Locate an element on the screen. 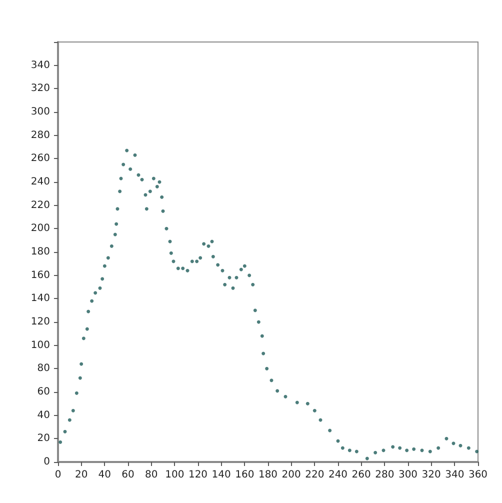 Image resolution: width=502 pixels, height=503 pixels. y-tick-label: 180 is located at coordinates (40, 252).